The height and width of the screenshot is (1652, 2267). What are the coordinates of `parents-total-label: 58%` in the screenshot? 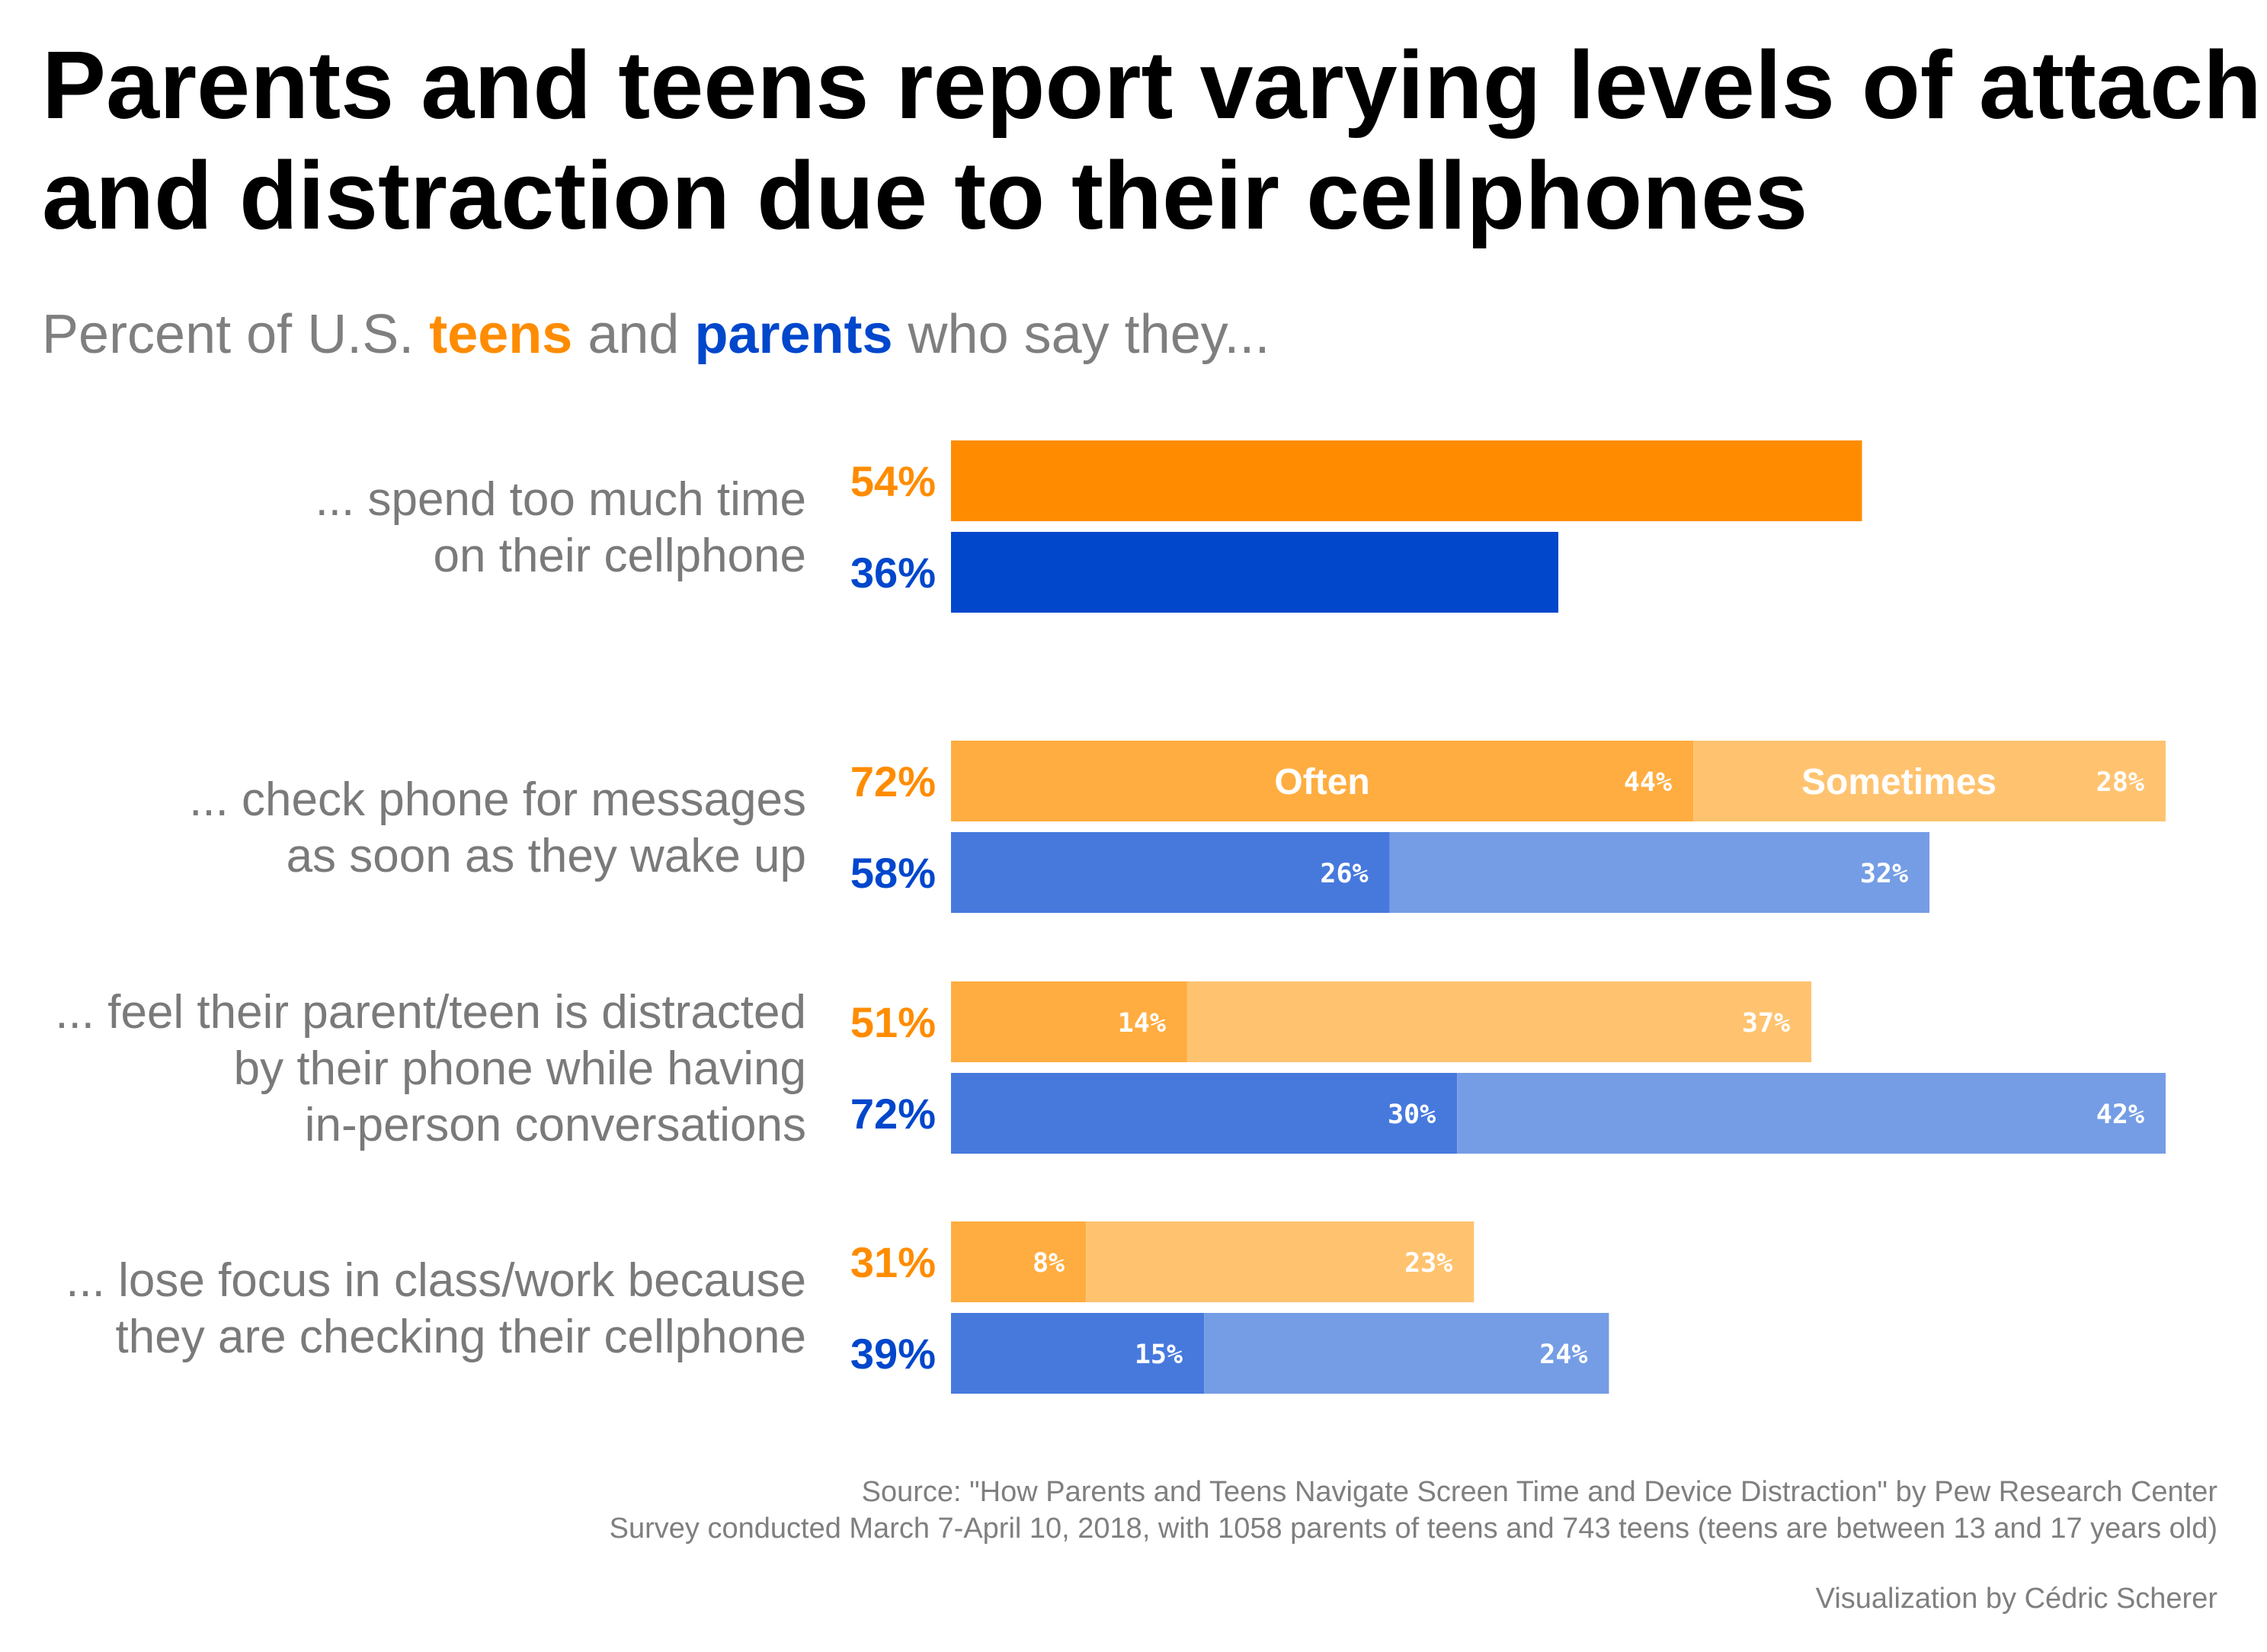 It's located at (893, 873).